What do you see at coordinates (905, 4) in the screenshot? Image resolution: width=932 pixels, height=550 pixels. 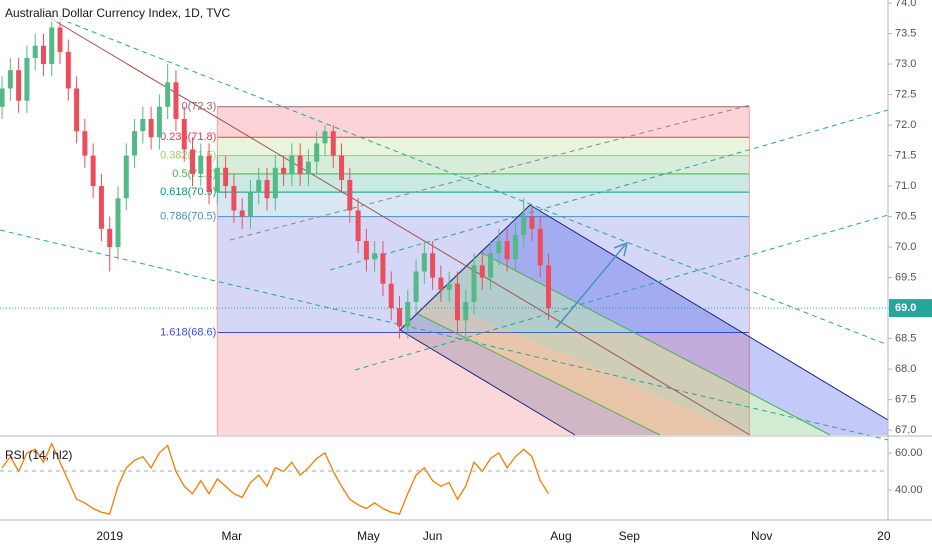 I see `y-tick-label: 74.0` at bounding box center [905, 4].